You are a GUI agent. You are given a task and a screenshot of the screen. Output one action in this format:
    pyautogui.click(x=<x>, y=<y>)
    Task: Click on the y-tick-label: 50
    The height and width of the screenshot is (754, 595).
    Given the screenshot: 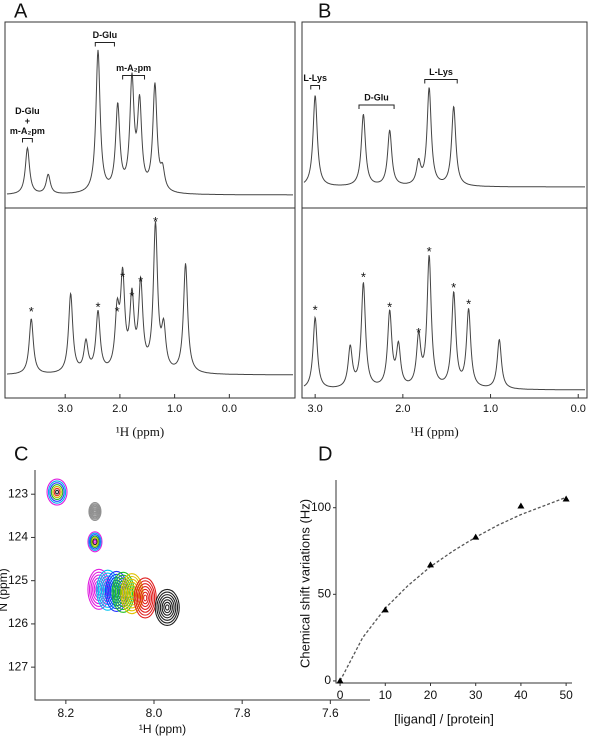 What is the action you would take?
    pyautogui.click(x=325, y=593)
    